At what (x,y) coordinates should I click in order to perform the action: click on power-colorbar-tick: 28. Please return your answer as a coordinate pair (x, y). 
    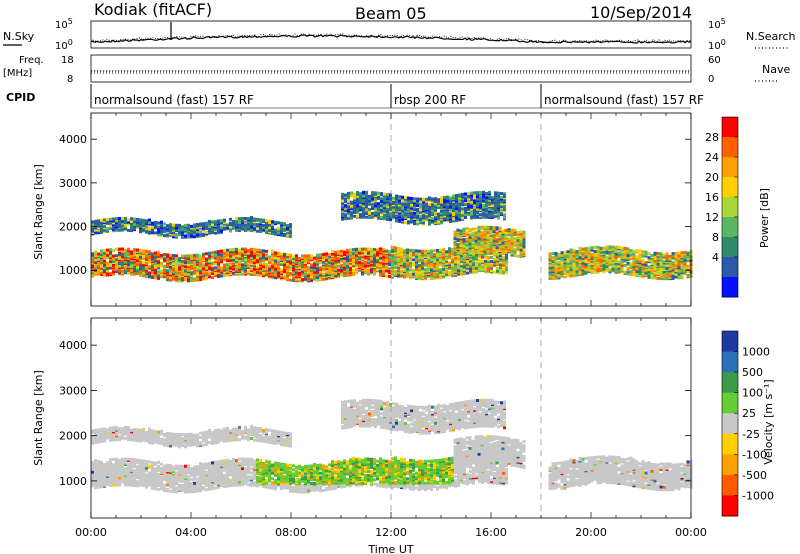
    Looking at the image, I should click on (712, 137).